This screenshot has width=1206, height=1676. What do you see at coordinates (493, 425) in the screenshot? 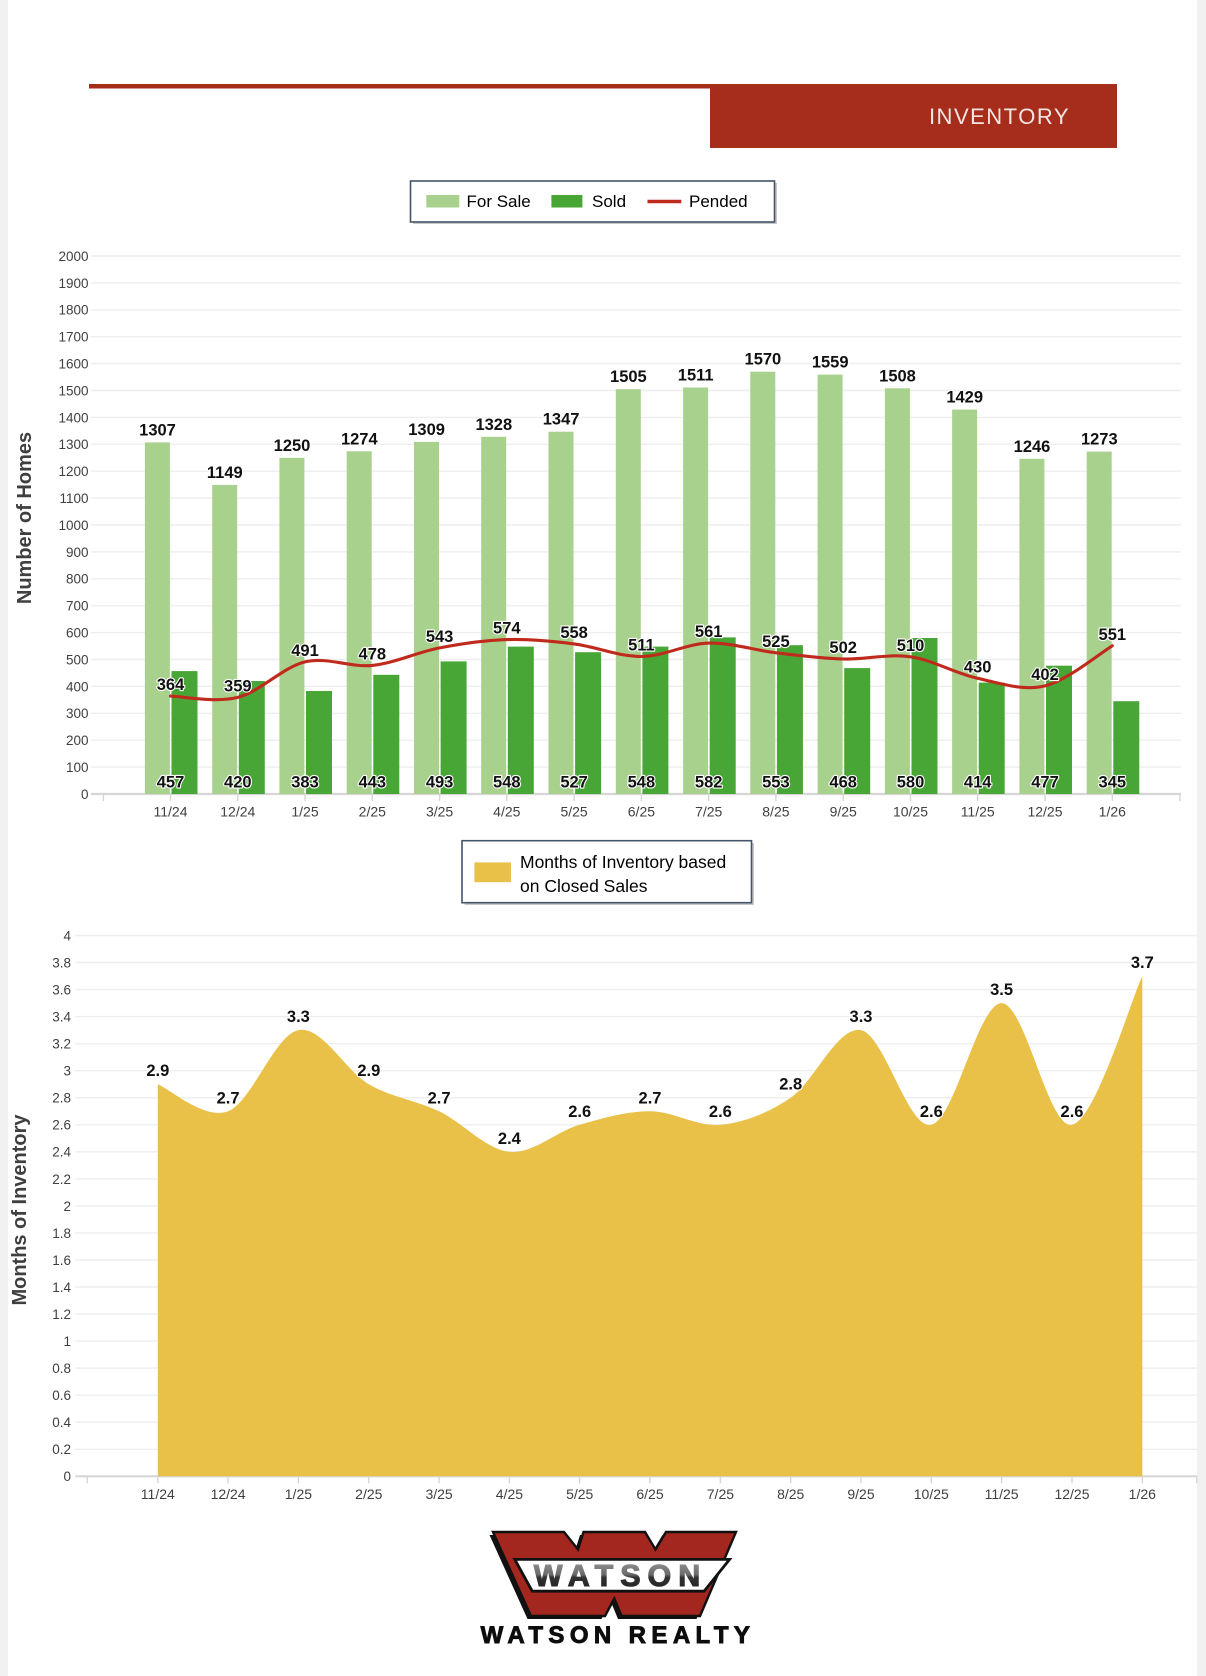
I see `svg-text: 1328` at bounding box center [493, 425].